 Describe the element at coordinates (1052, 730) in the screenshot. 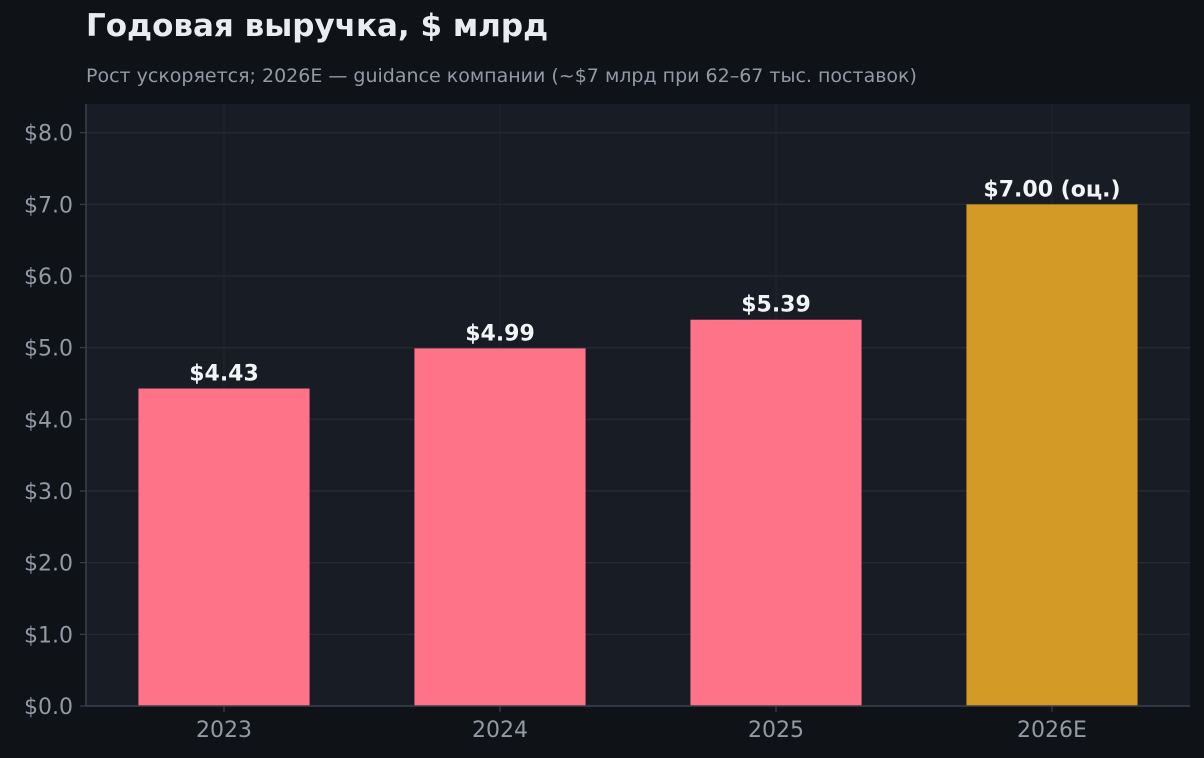

I see `x-tick-label: 2026E` at that location.